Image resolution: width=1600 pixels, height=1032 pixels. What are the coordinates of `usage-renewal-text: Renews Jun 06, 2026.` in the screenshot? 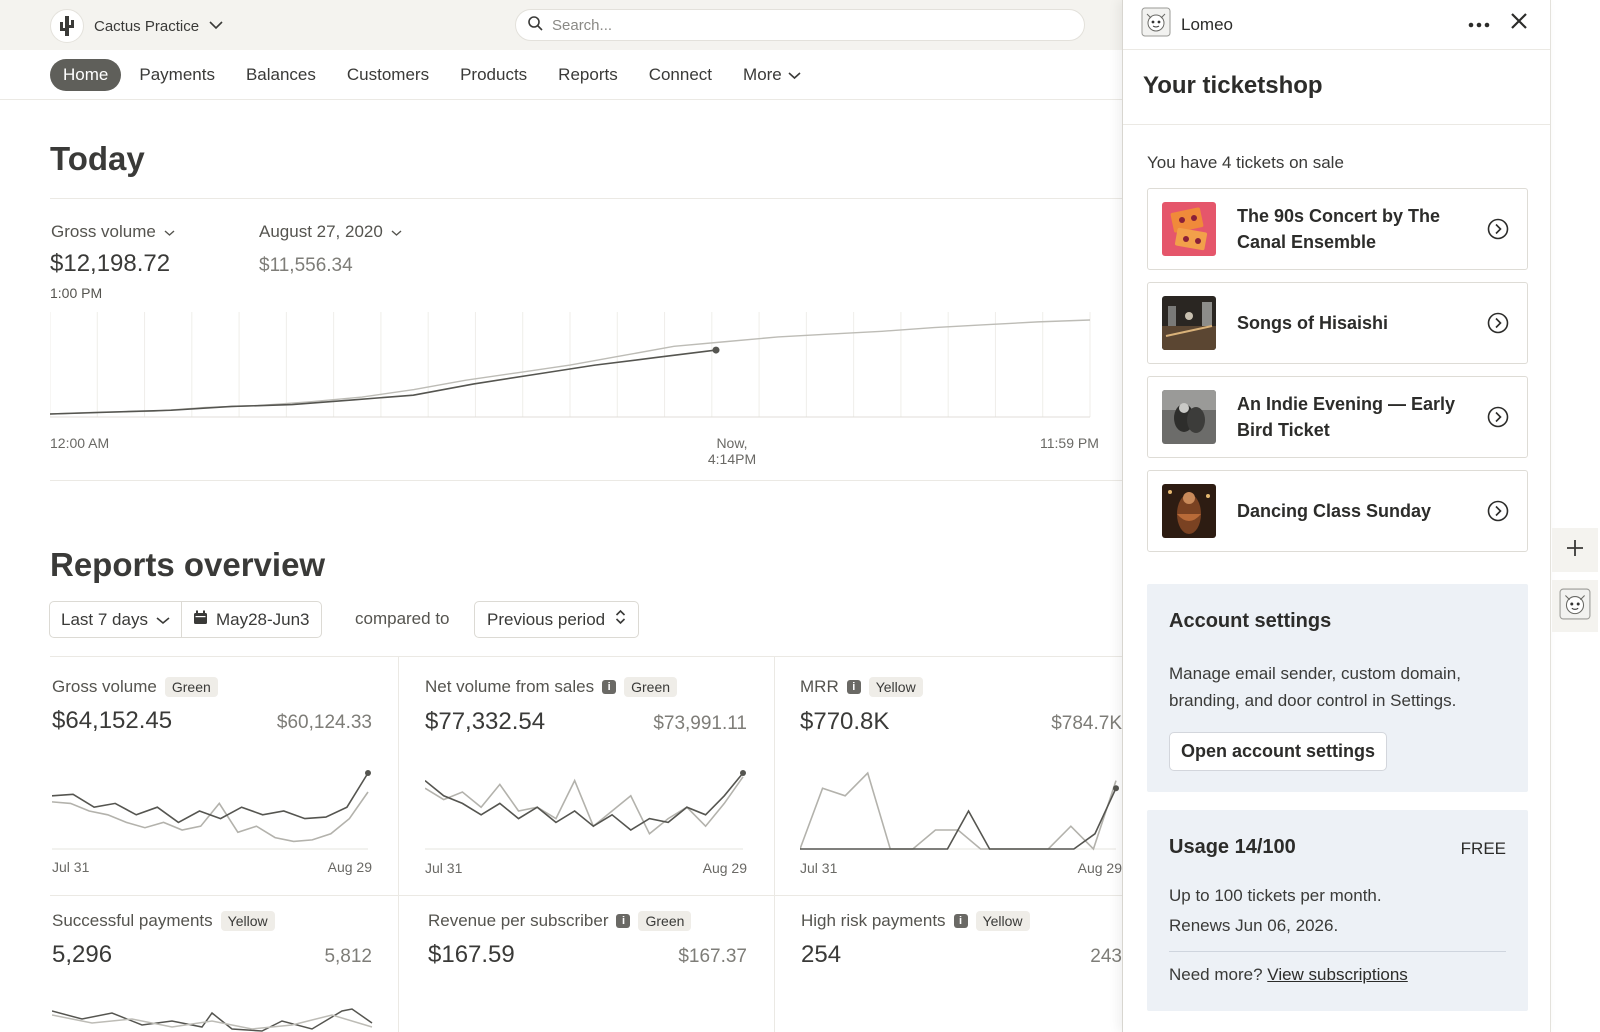 It's located at (1254, 925).